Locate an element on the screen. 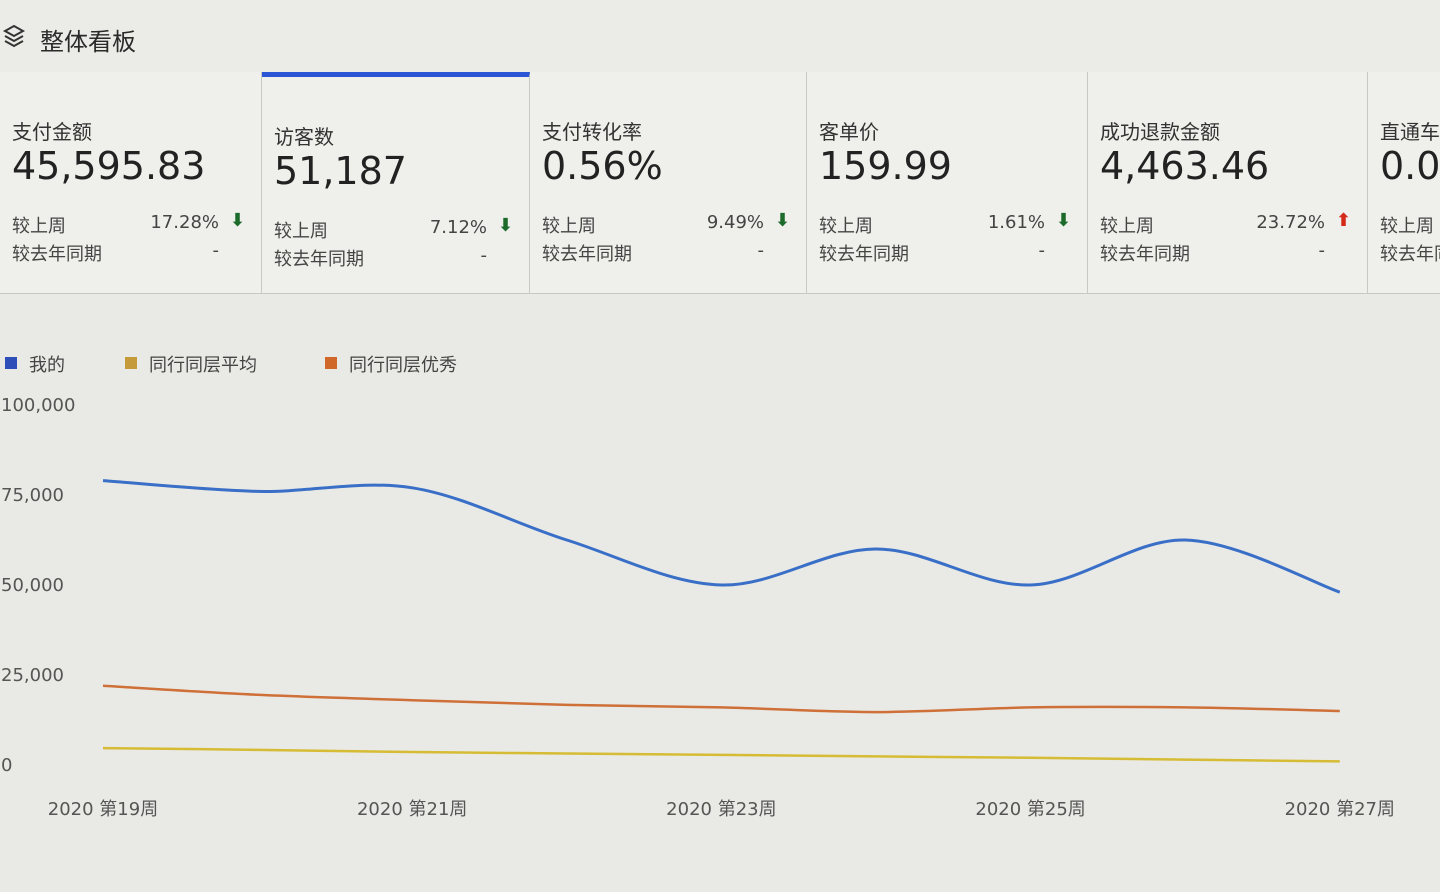  x-tick-label: 2020 第19周 is located at coordinates (103, 809).